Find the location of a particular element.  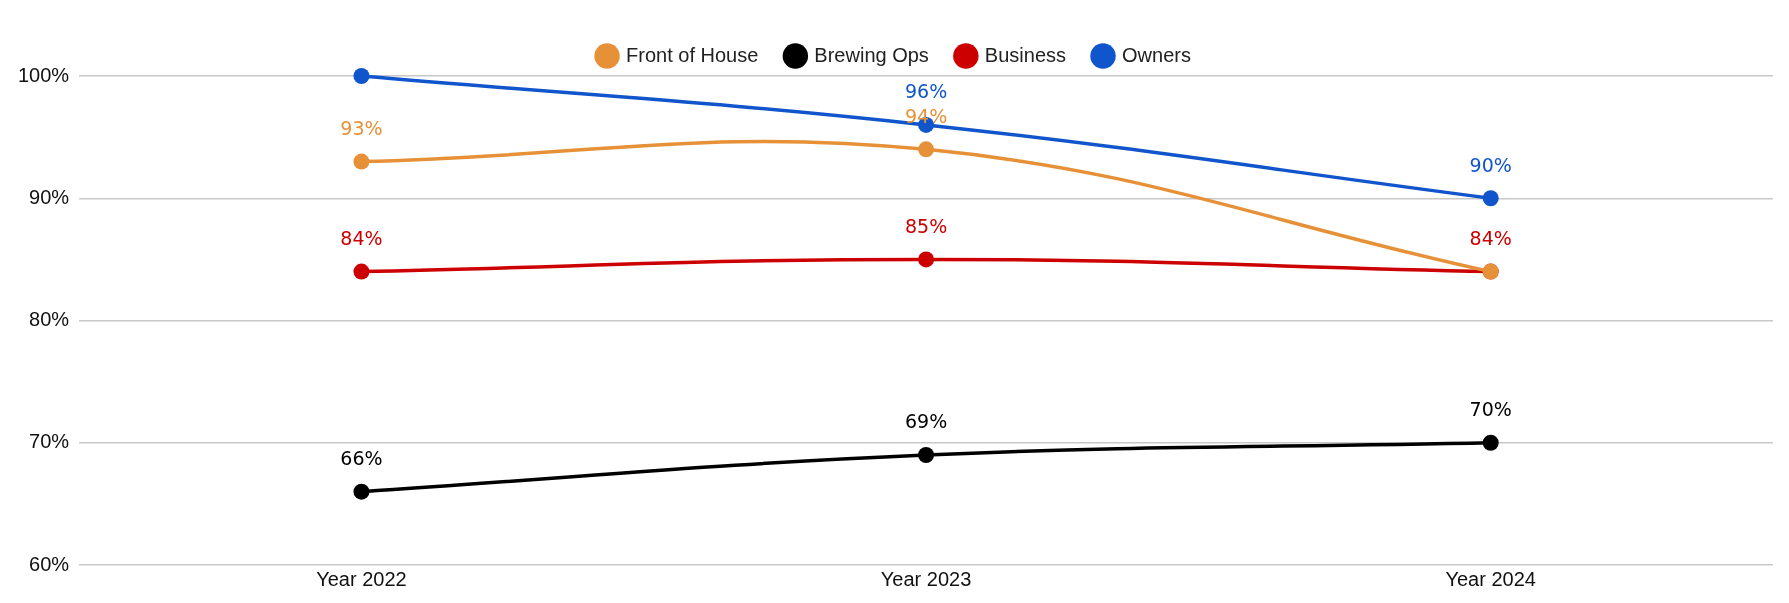

y-tick-label: 70% is located at coordinates (49, 441).